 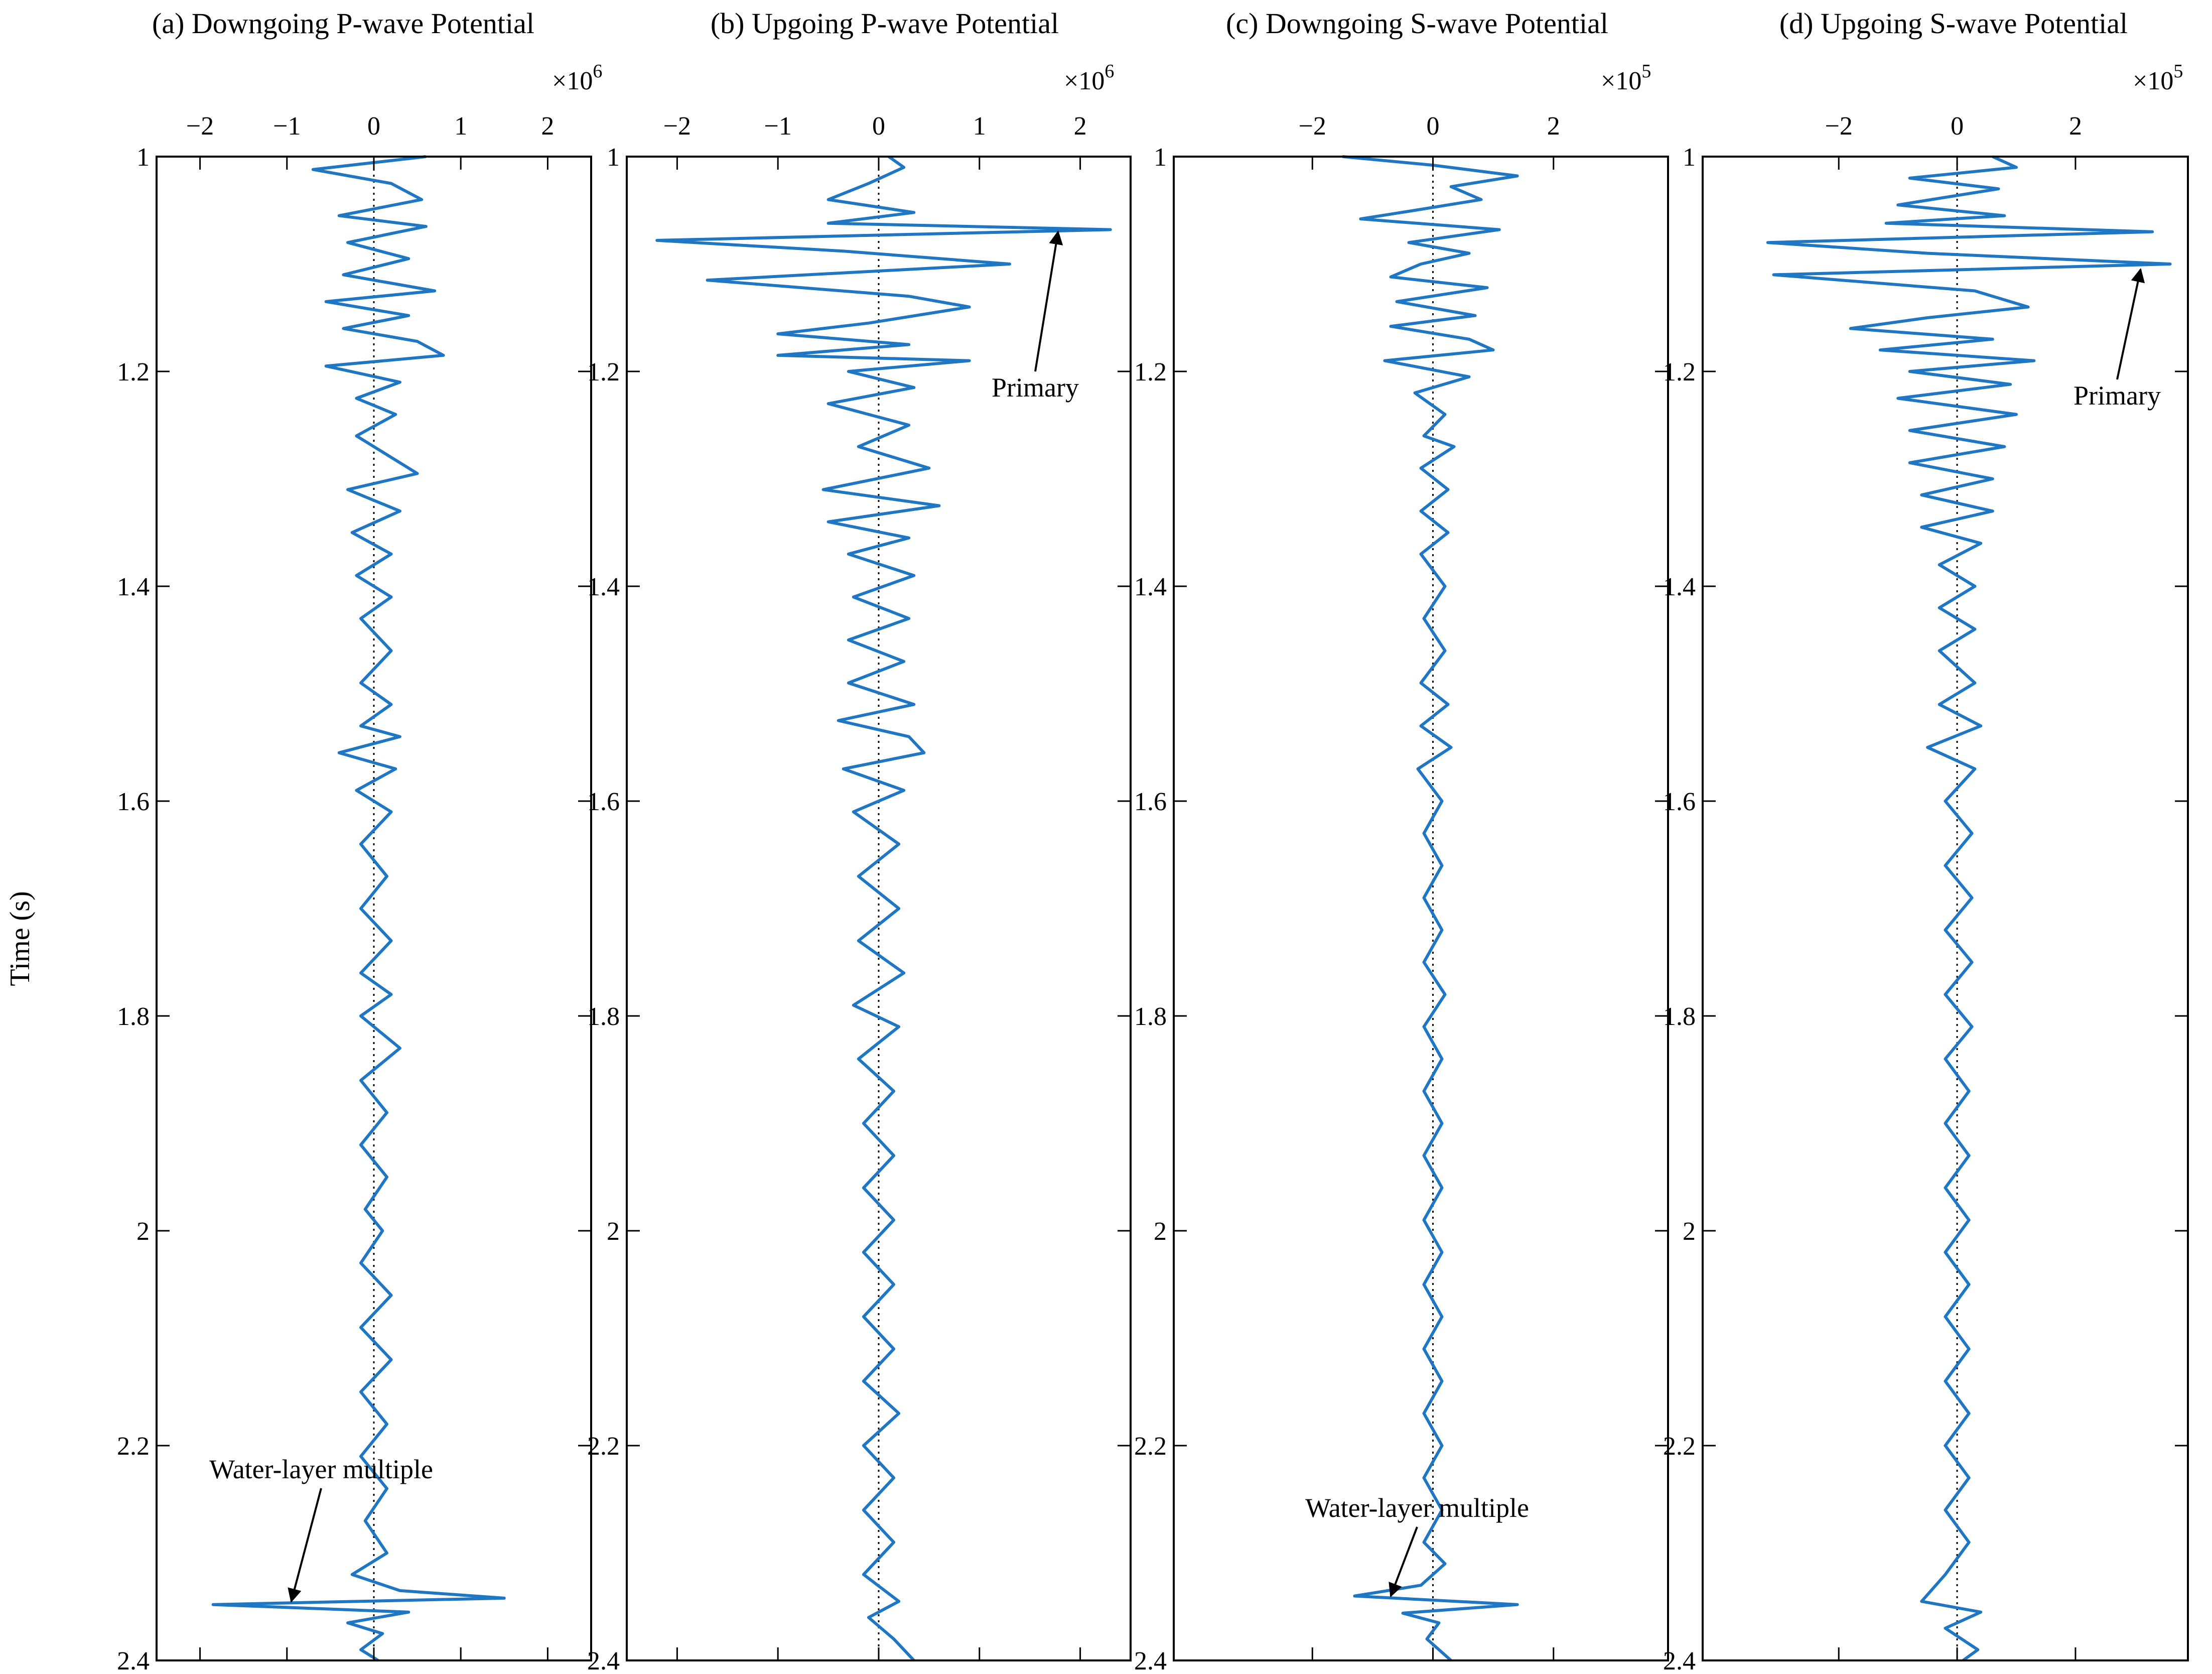 What do you see at coordinates (343, 23) in the screenshot?
I see `panel-title: (a) Downgoing P-wave Potential` at bounding box center [343, 23].